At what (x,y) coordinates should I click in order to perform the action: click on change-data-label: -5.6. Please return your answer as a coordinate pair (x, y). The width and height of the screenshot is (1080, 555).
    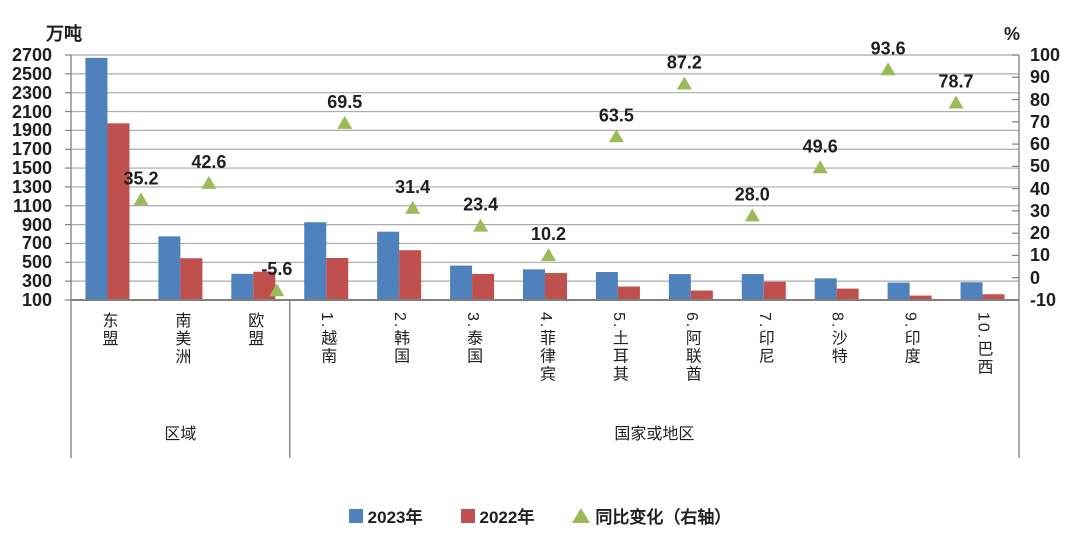
    Looking at the image, I should click on (276, 269).